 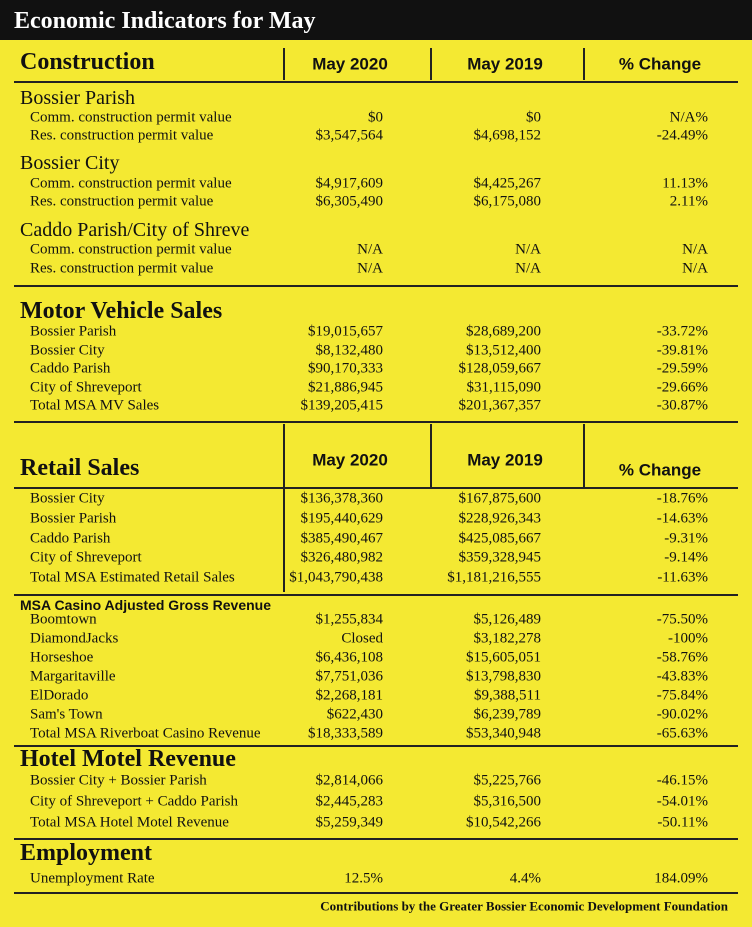 What do you see at coordinates (507, 619) in the screenshot?
I see `row-value: $5,126,489` at bounding box center [507, 619].